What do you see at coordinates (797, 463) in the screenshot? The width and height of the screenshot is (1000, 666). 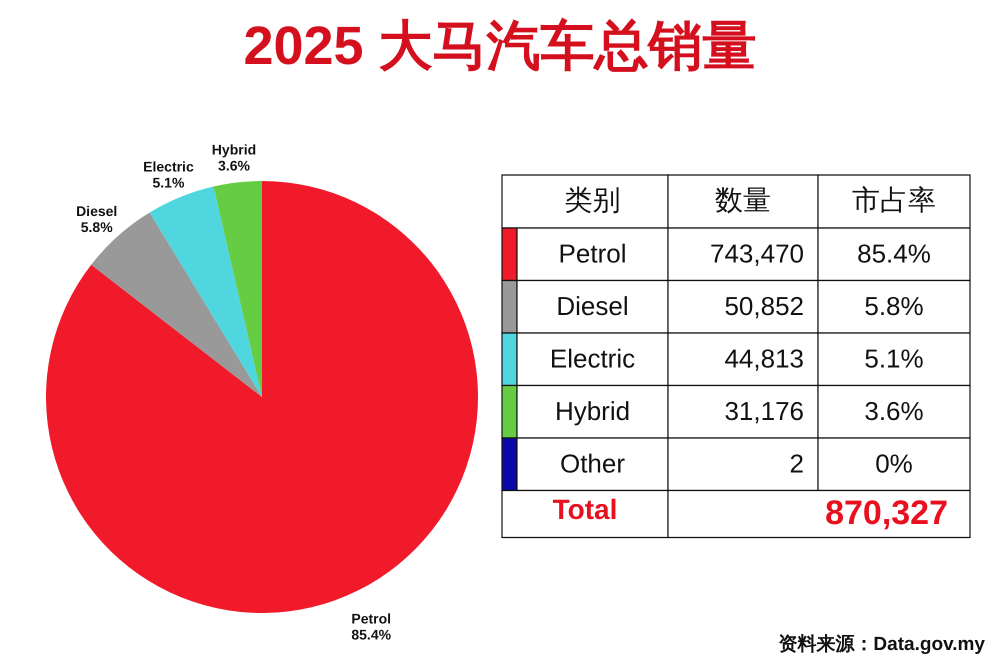 I see `data-label: 2` at bounding box center [797, 463].